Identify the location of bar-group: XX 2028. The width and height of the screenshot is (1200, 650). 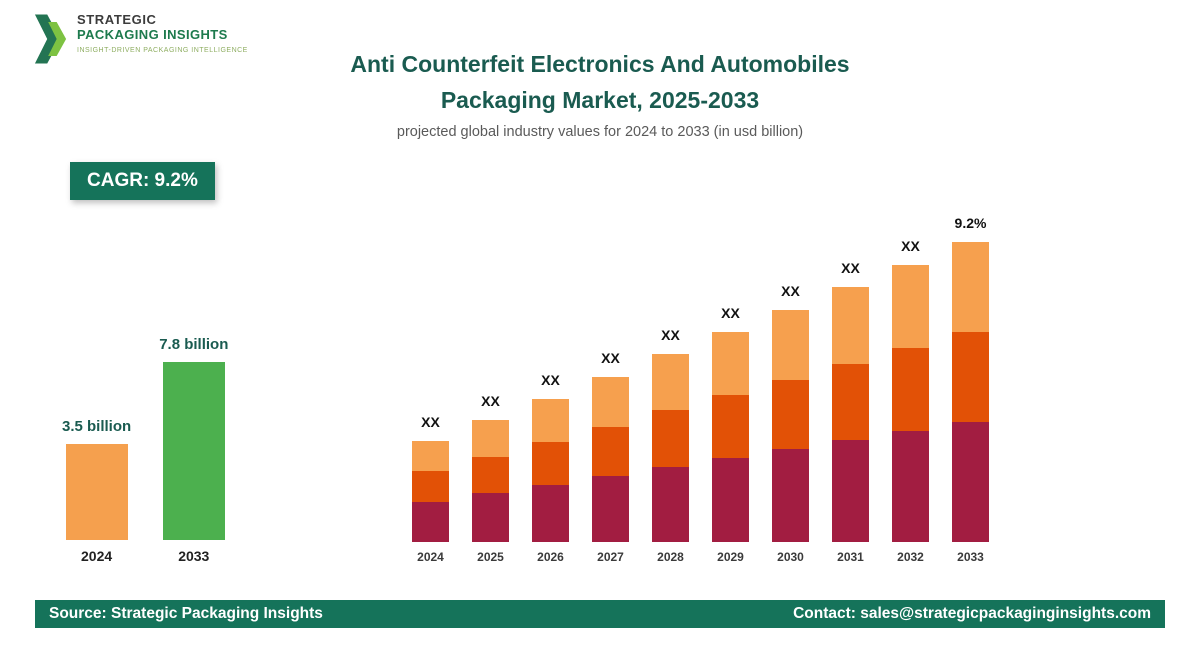
(670, 445).